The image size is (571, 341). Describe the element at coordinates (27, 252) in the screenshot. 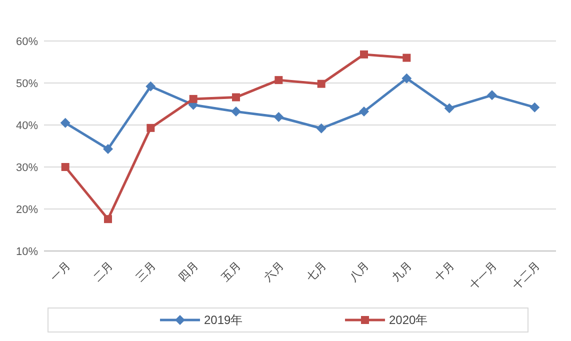

I see `y-tick-label: 10%` at that location.